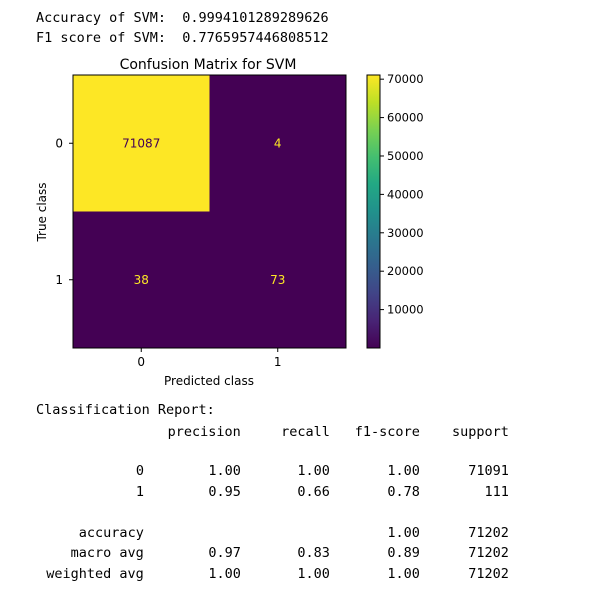 This screenshot has height=598, width=592. I want to click on cell-value-label: 4, so click(278, 143).